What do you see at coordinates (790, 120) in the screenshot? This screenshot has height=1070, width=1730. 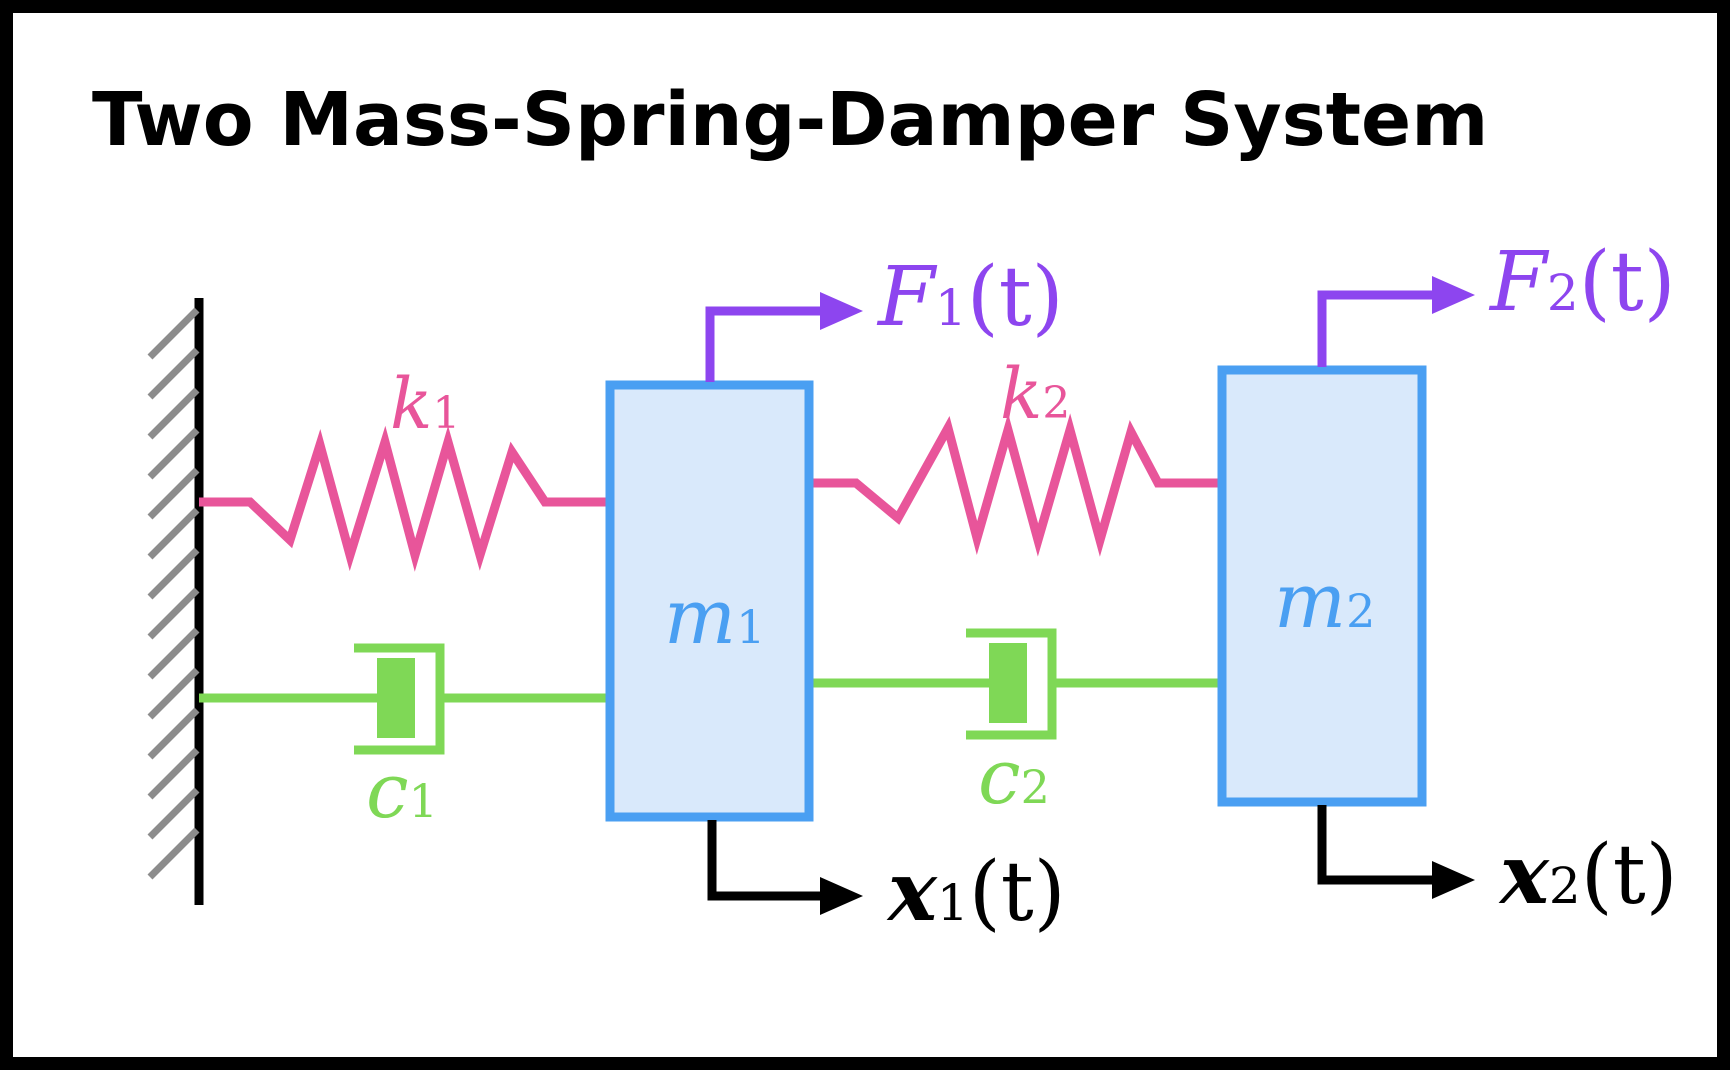 I see `diagram-title: Two Mass-Spring-Damper System` at bounding box center [790, 120].